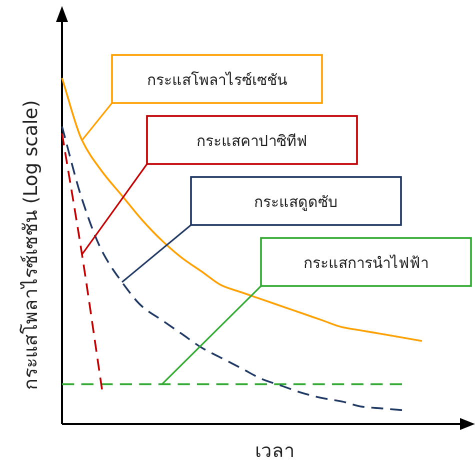 This screenshot has height=465, width=475. I want to click on text: กระแสดูดซับ, so click(296, 202).